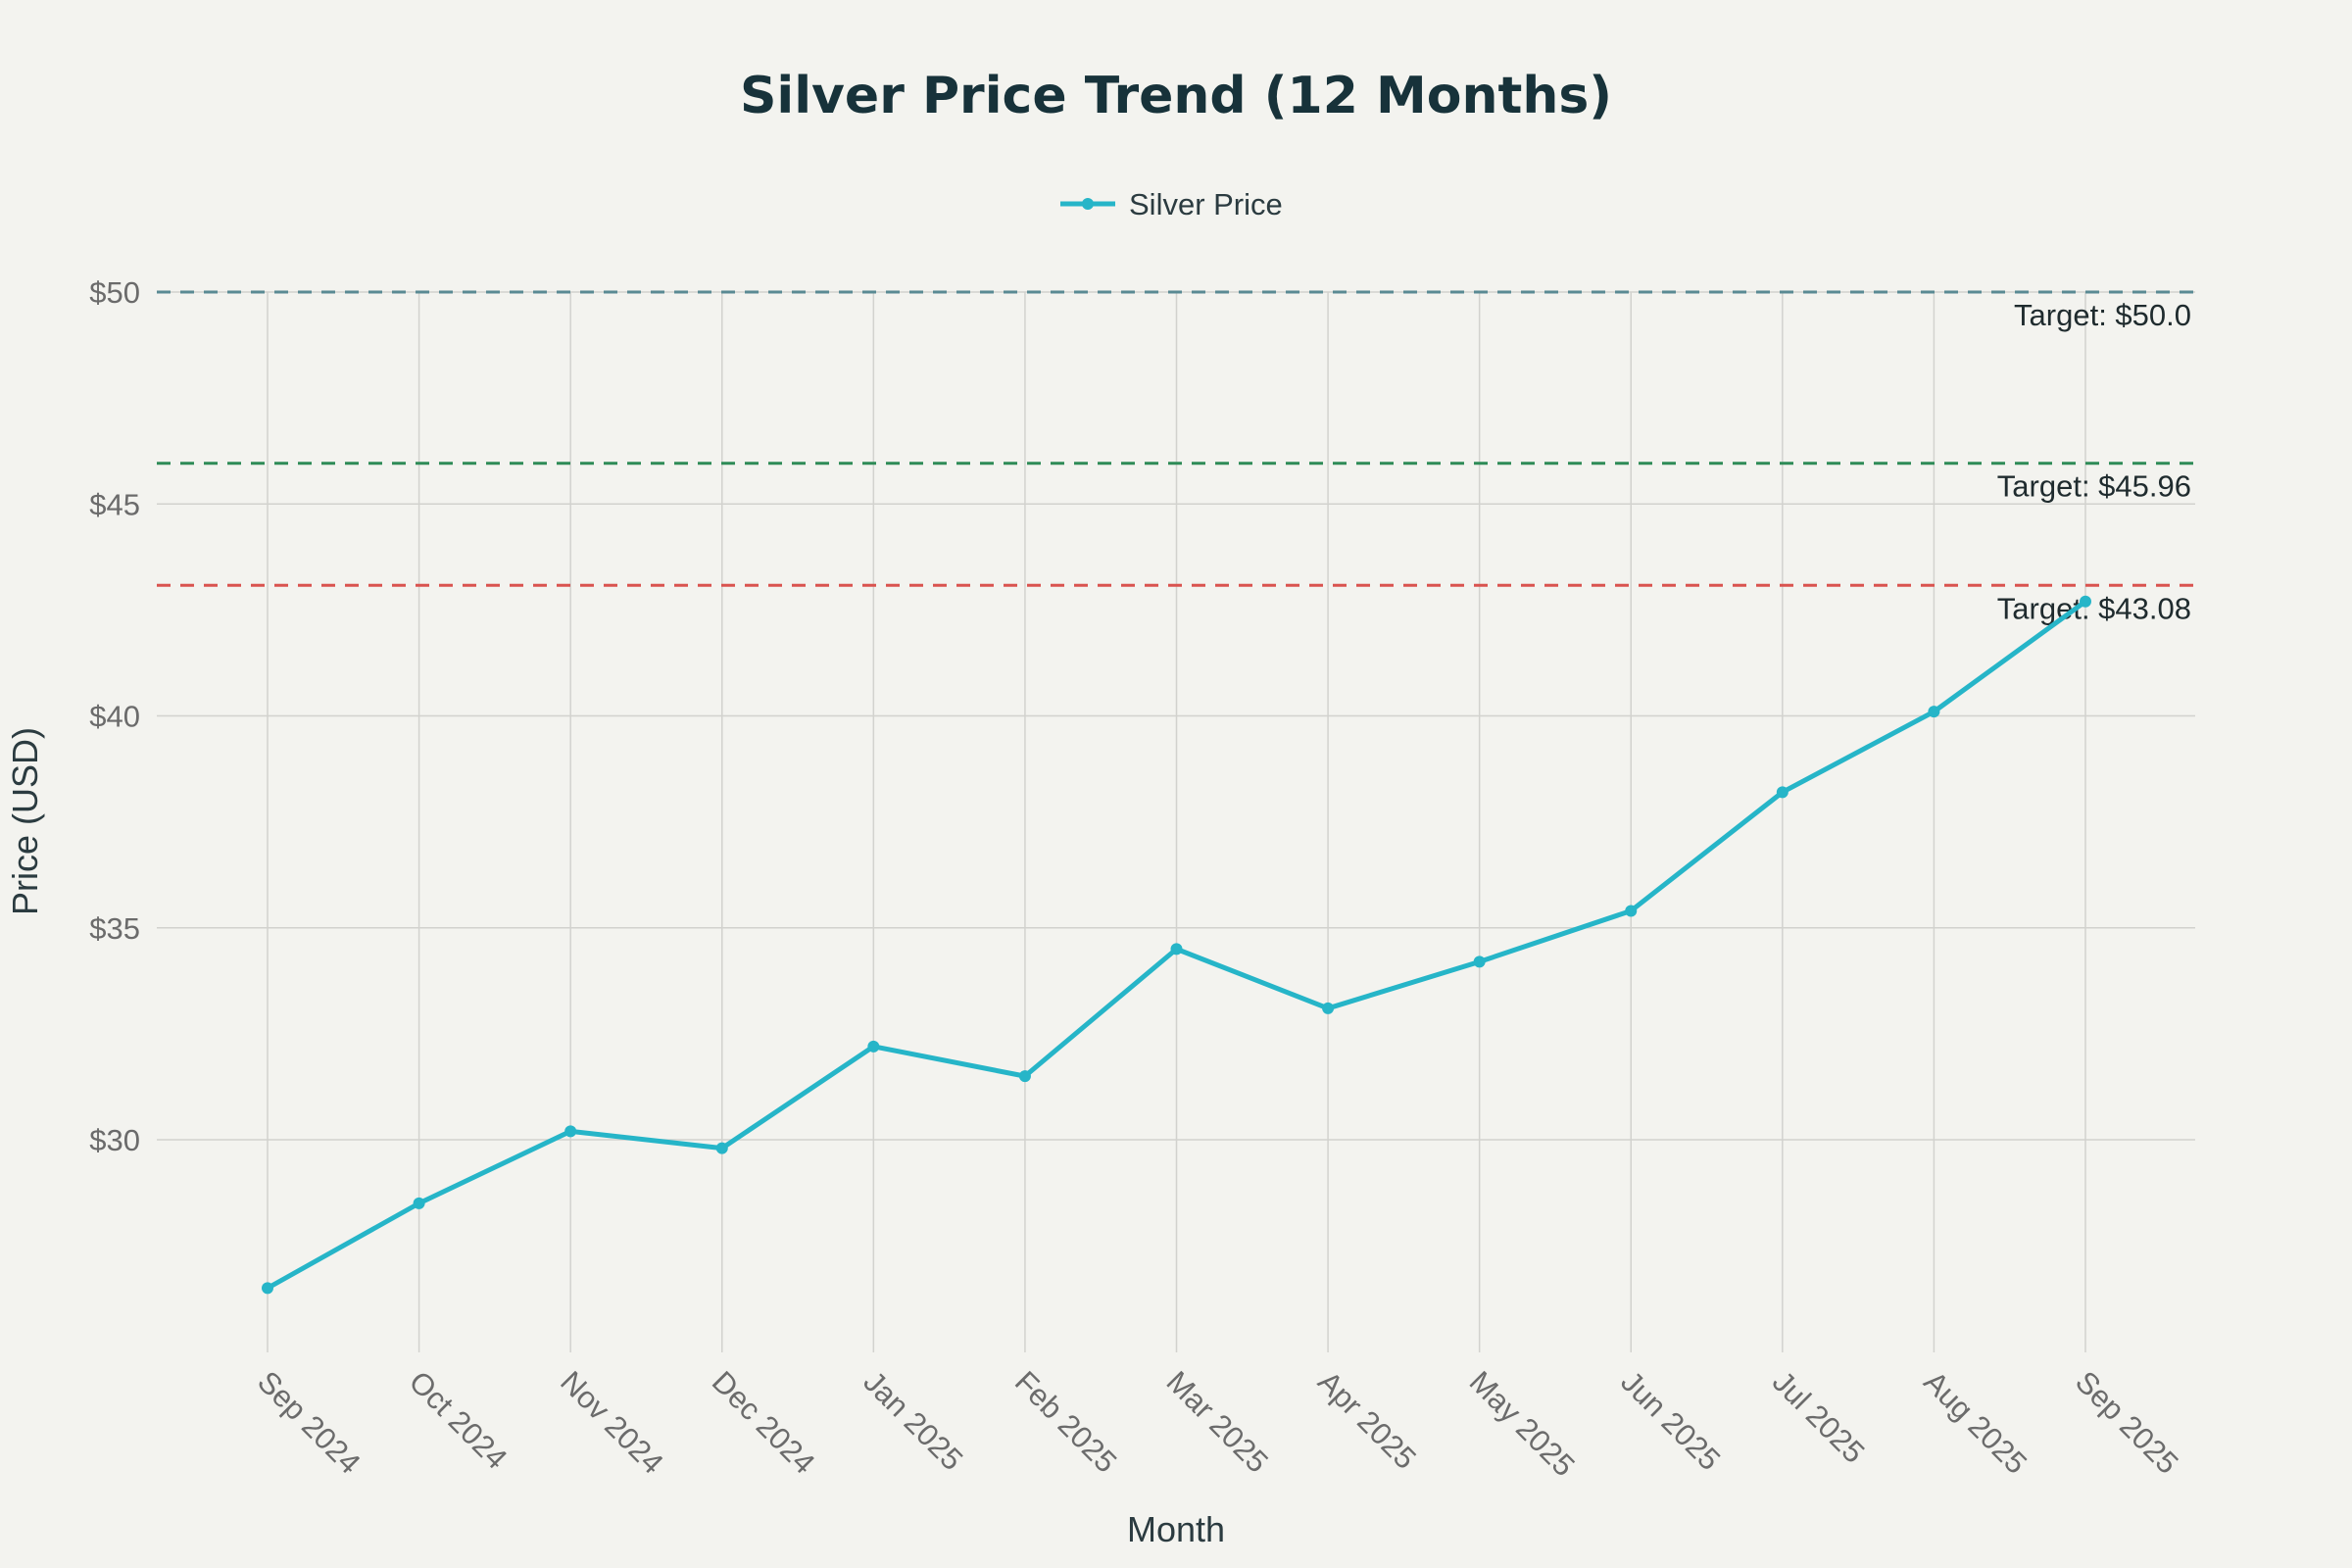 Image resolution: width=2352 pixels, height=1568 pixels. I want to click on x-tick-label: Jun 2025, so click(1670, 1420).